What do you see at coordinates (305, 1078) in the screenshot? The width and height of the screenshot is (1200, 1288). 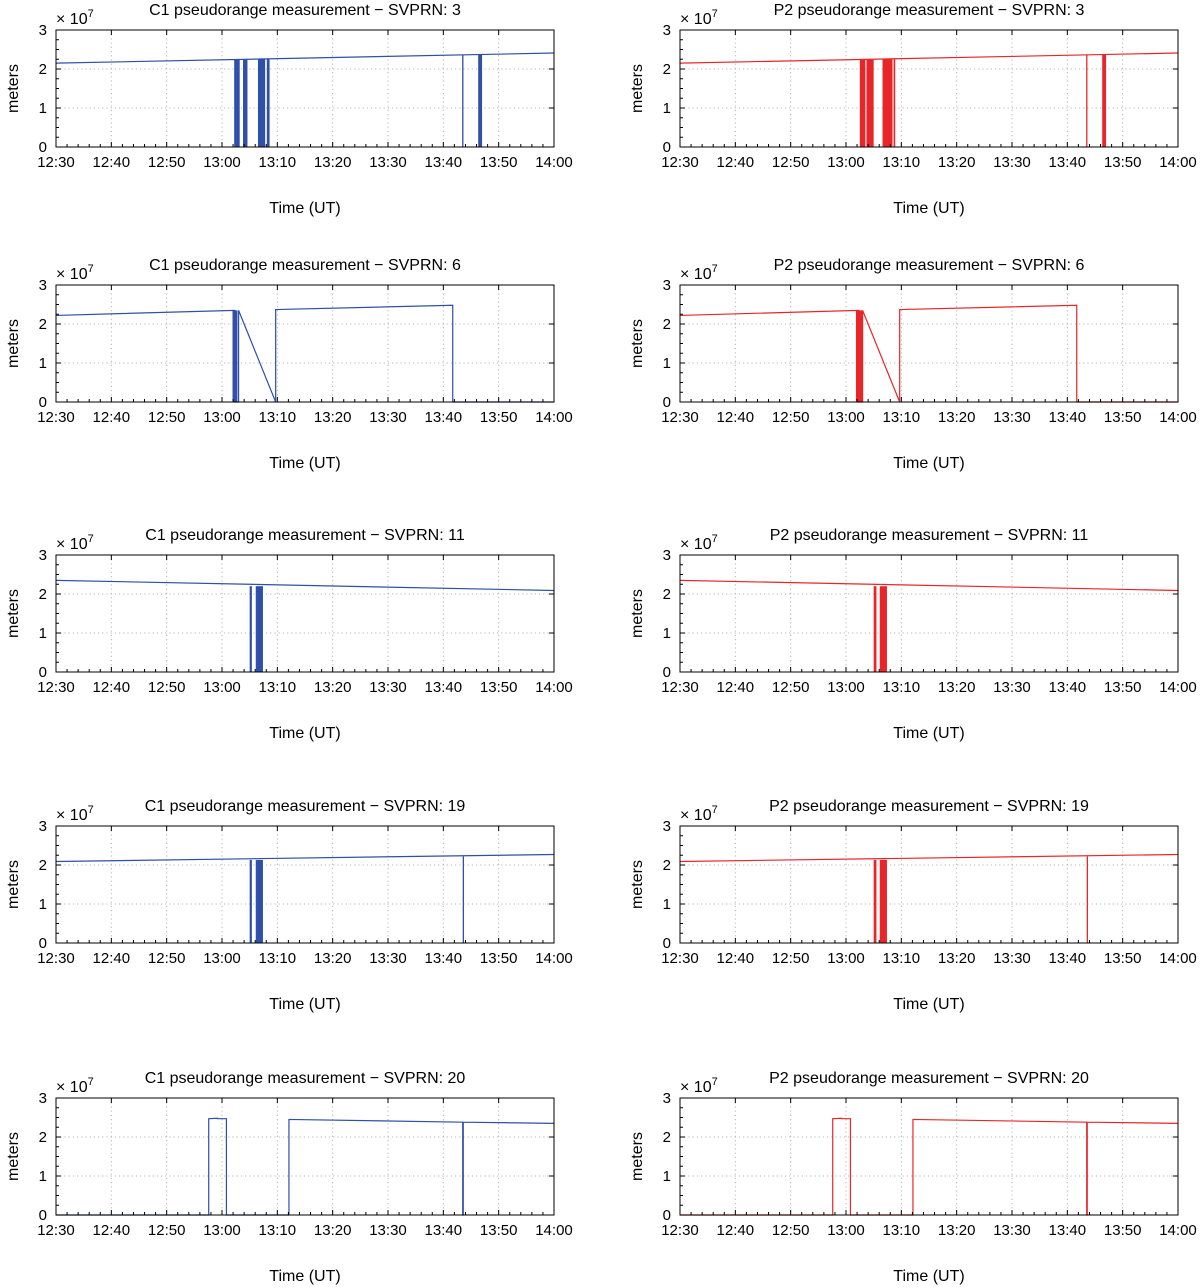 I see `chart-title: C1 pseudorange measurement − SVPRN: 20` at bounding box center [305, 1078].